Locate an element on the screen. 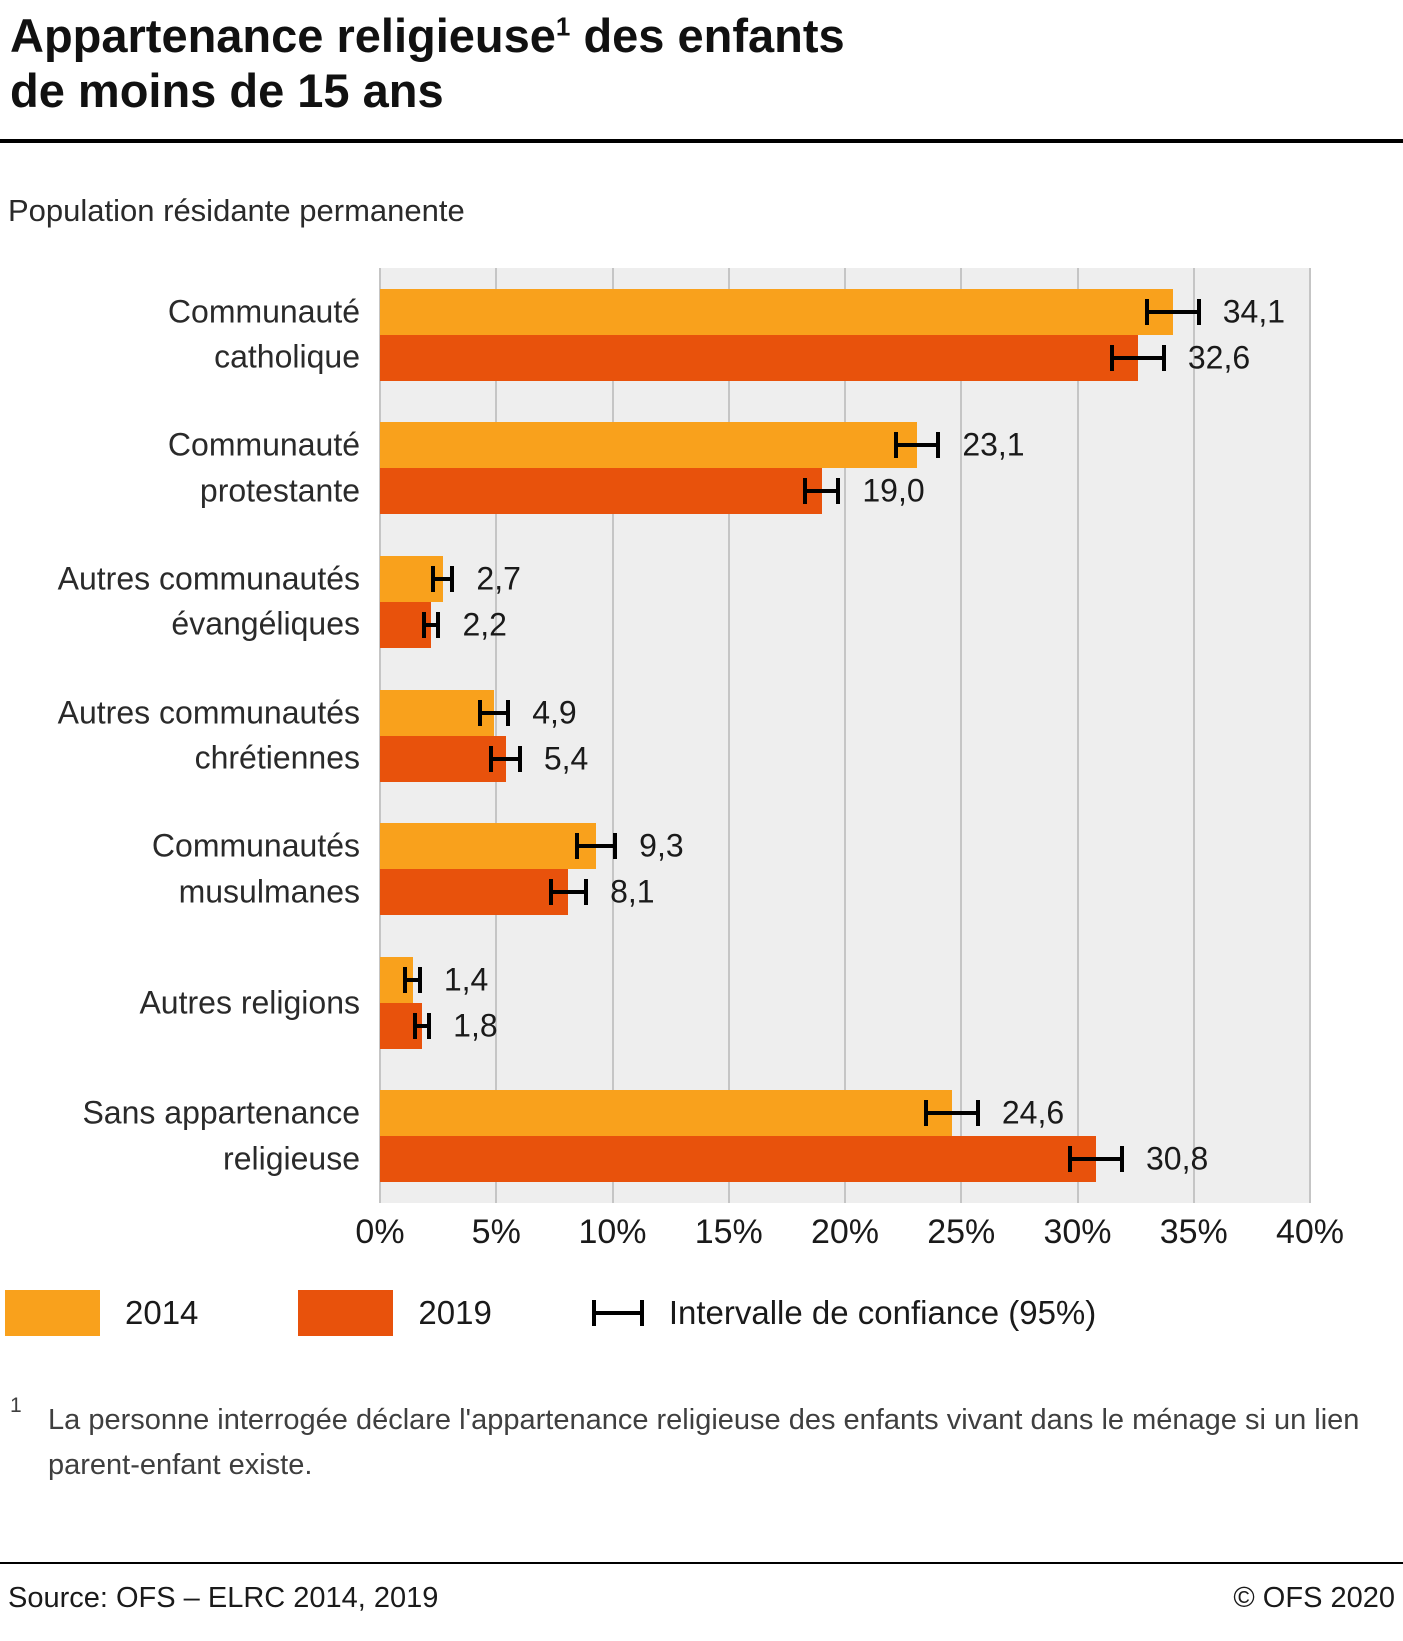  title-line1: Appartenance religieuse1 des enfants is located at coordinates (701, 35).